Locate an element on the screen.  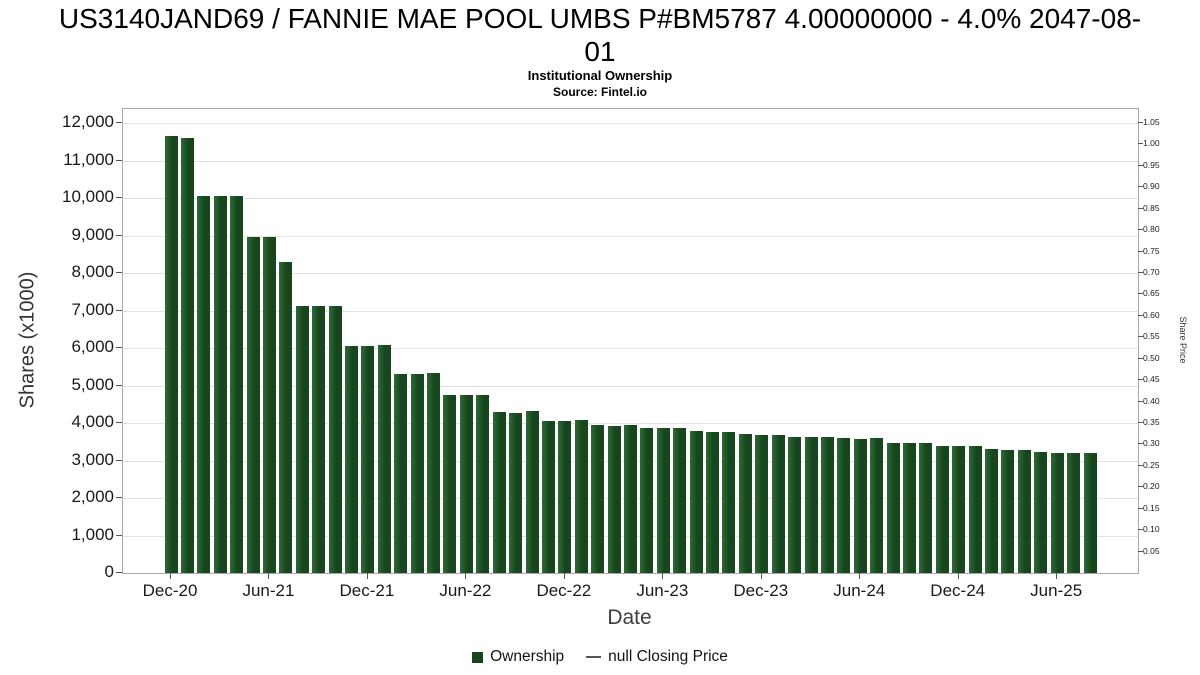
x-tick-label: Jun-22 is located at coordinates (465, 590).